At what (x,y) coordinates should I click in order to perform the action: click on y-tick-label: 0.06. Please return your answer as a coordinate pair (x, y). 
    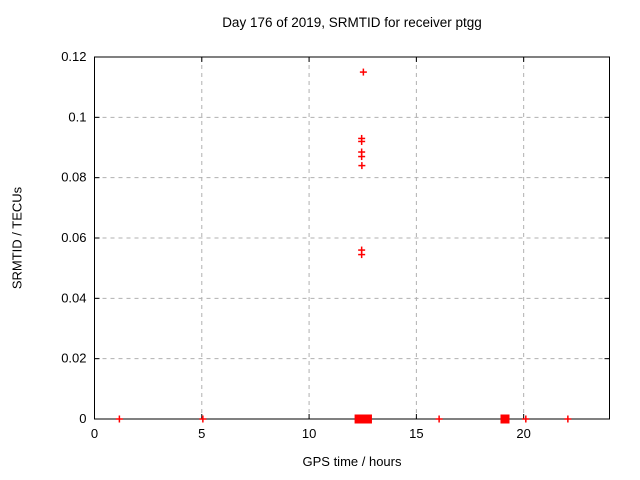
    Looking at the image, I should click on (73, 237).